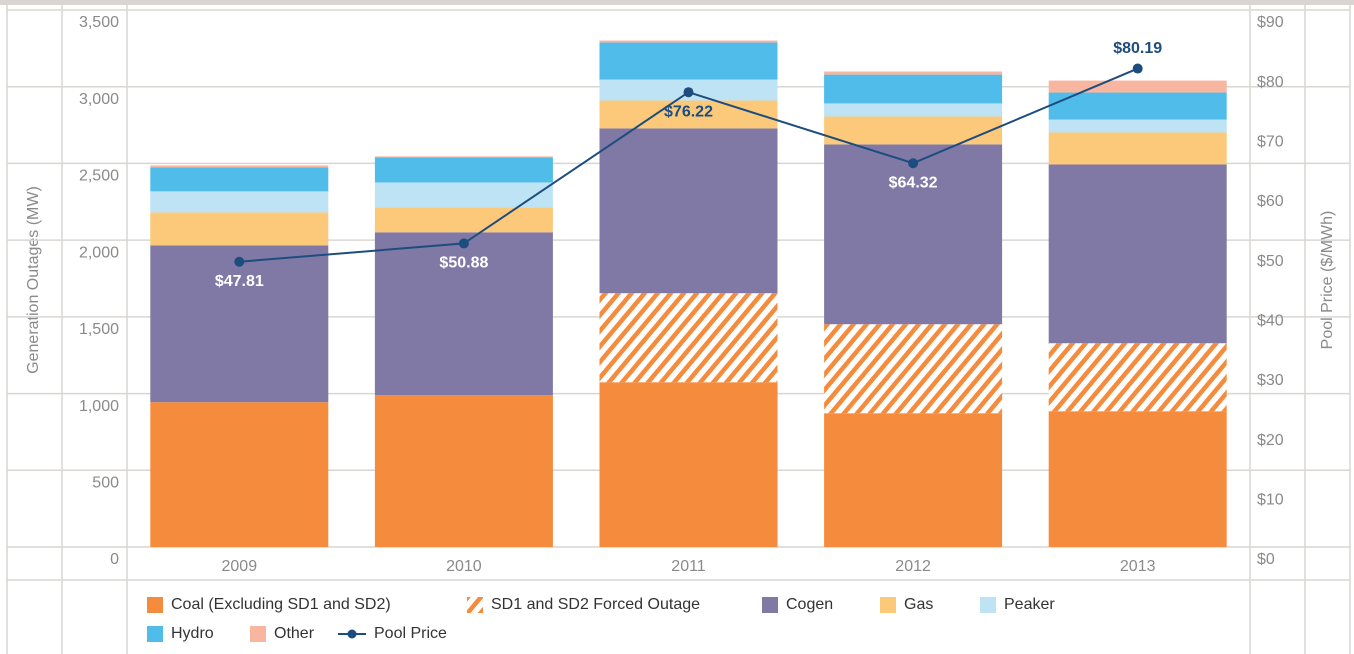  Describe the element at coordinates (192, 633) in the screenshot. I see `legend-label: Hydro` at that location.